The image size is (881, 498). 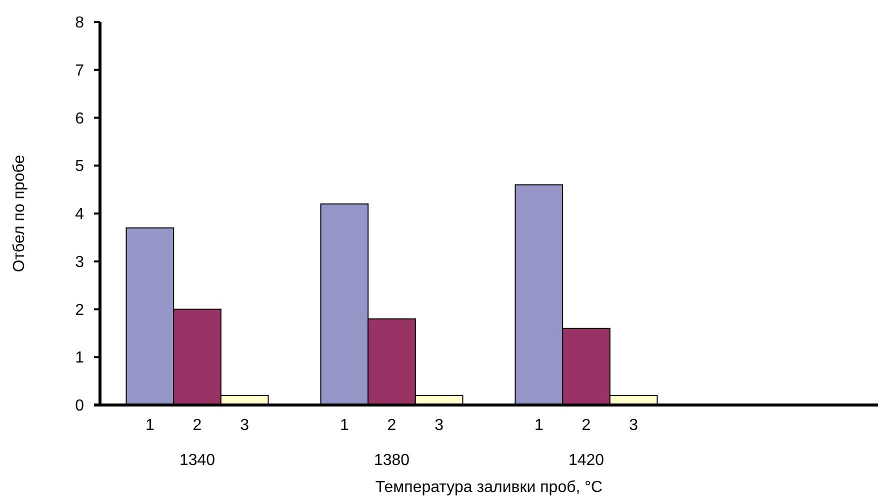 I want to click on y-axis-title: Отбел по пробе, so click(x=19, y=213).